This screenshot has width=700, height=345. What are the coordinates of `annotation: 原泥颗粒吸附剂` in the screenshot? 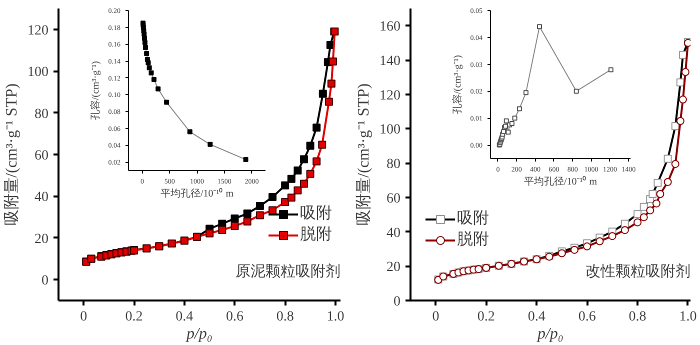 It's located at (288, 271).